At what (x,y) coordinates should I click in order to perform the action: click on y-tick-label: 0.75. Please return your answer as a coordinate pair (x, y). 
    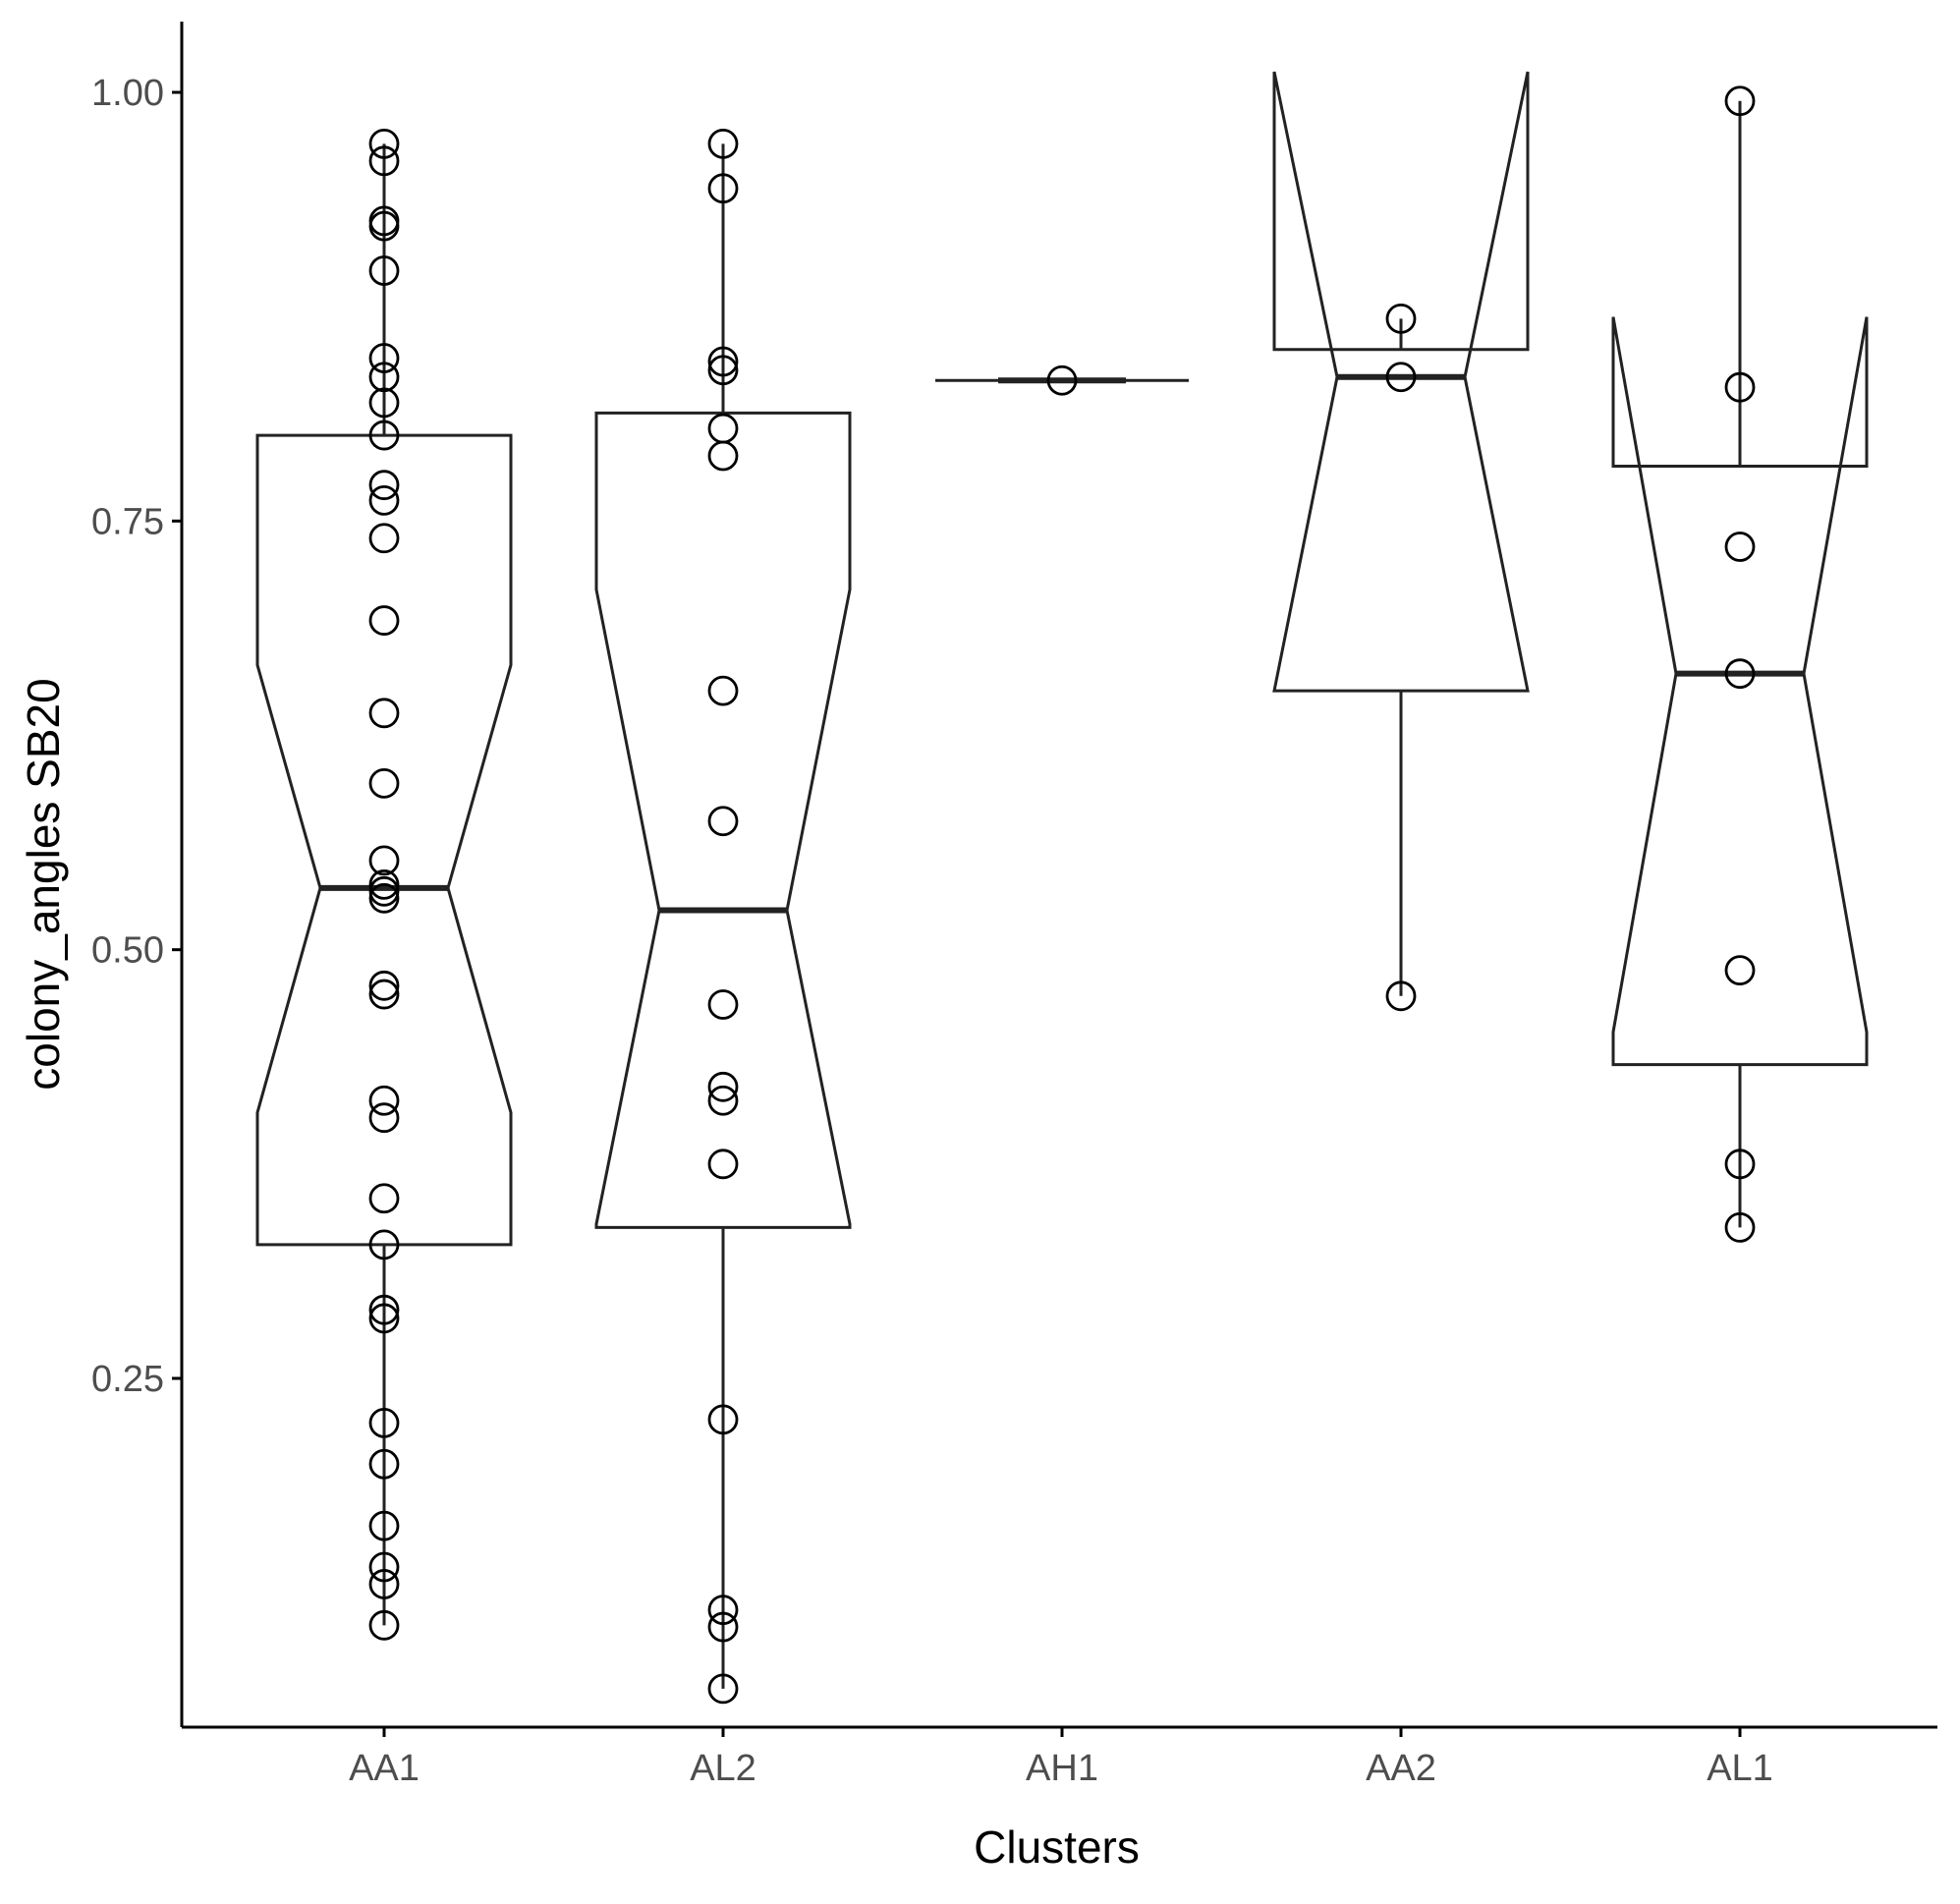
    Looking at the image, I should click on (127, 521).